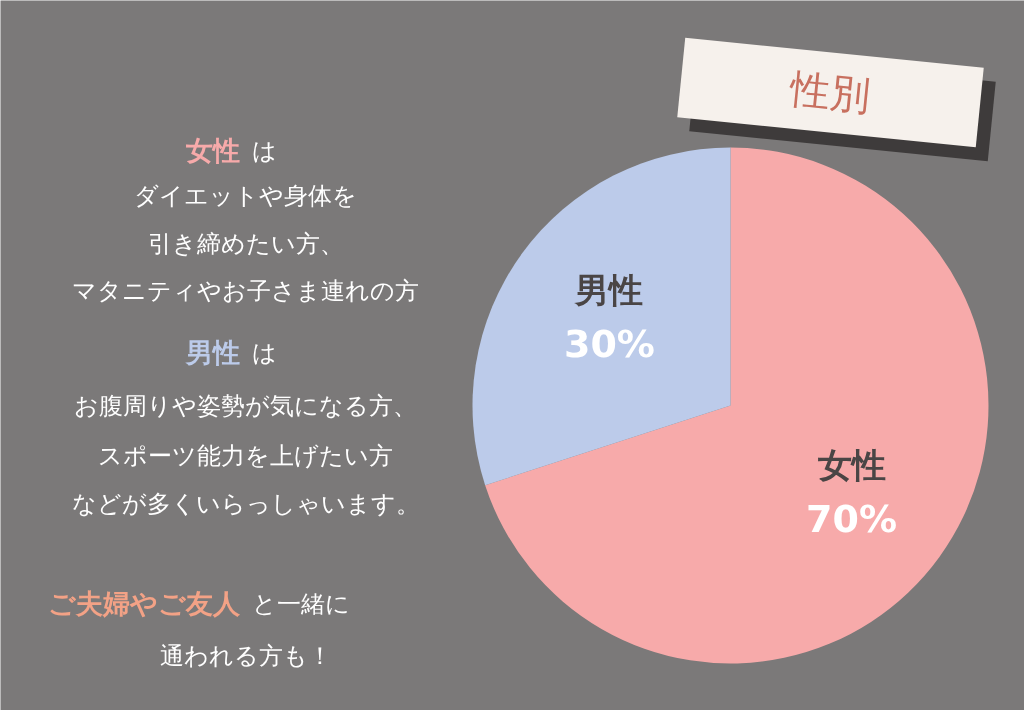  I want to click on chart-title: 性別, so click(829, 92).